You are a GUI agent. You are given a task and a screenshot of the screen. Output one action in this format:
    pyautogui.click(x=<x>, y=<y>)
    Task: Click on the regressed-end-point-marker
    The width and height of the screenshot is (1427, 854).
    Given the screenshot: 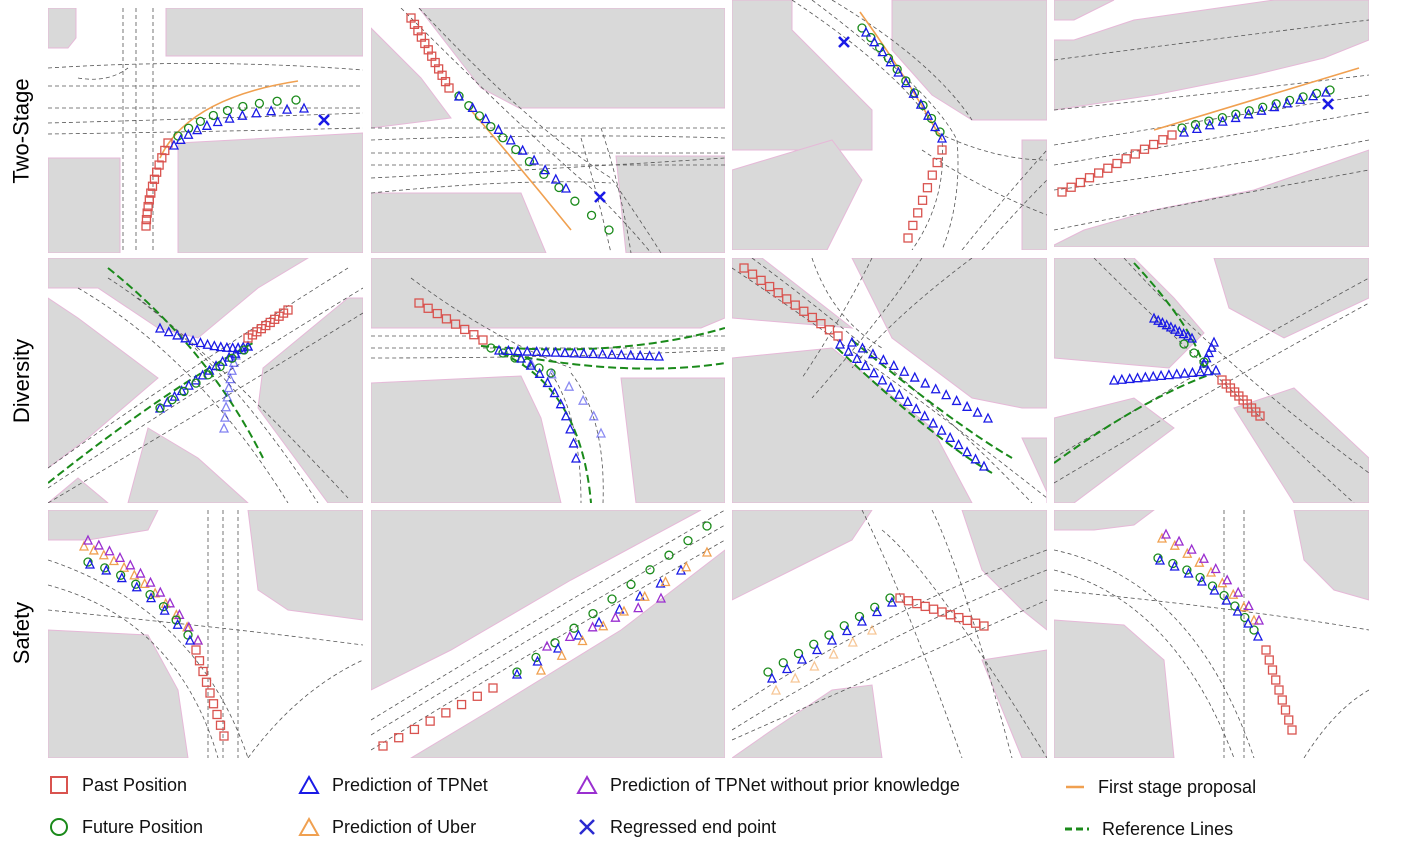 What is the action you would take?
    pyautogui.click(x=844, y=42)
    